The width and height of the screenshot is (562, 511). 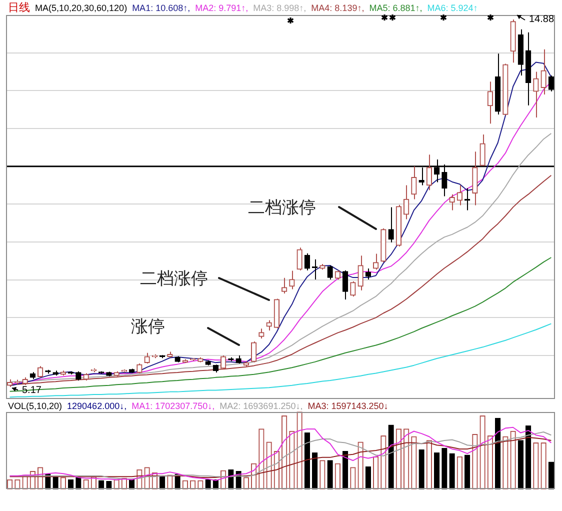 What do you see at coordinates (19, 8) in the screenshot?
I see `chart-title: 日线` at bounding box center [19, 8].